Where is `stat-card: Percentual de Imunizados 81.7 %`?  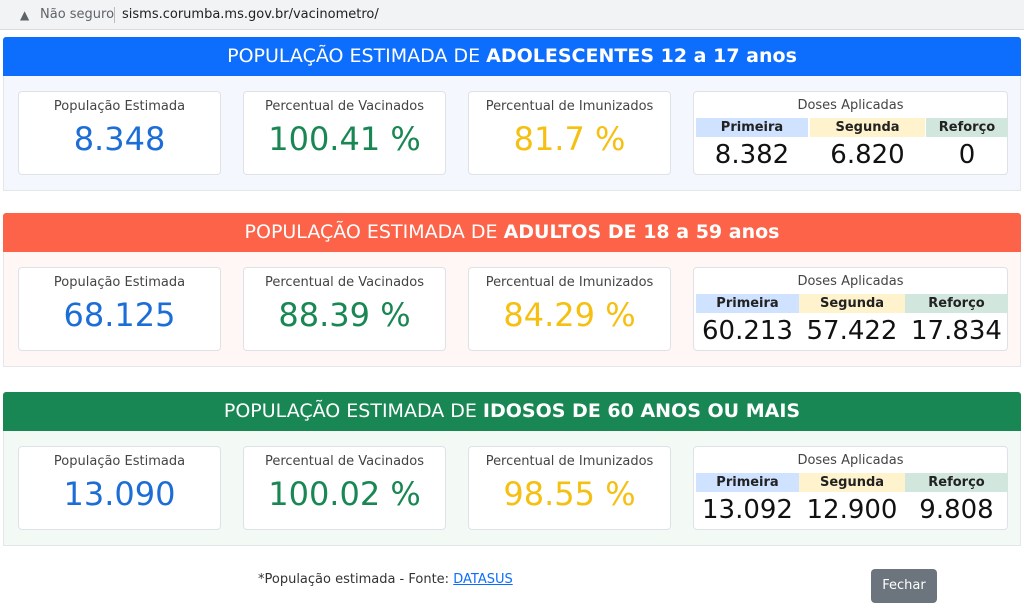 stat-card: Percentual de Imunizados 81.7 % is located at coordinates (569, 133).